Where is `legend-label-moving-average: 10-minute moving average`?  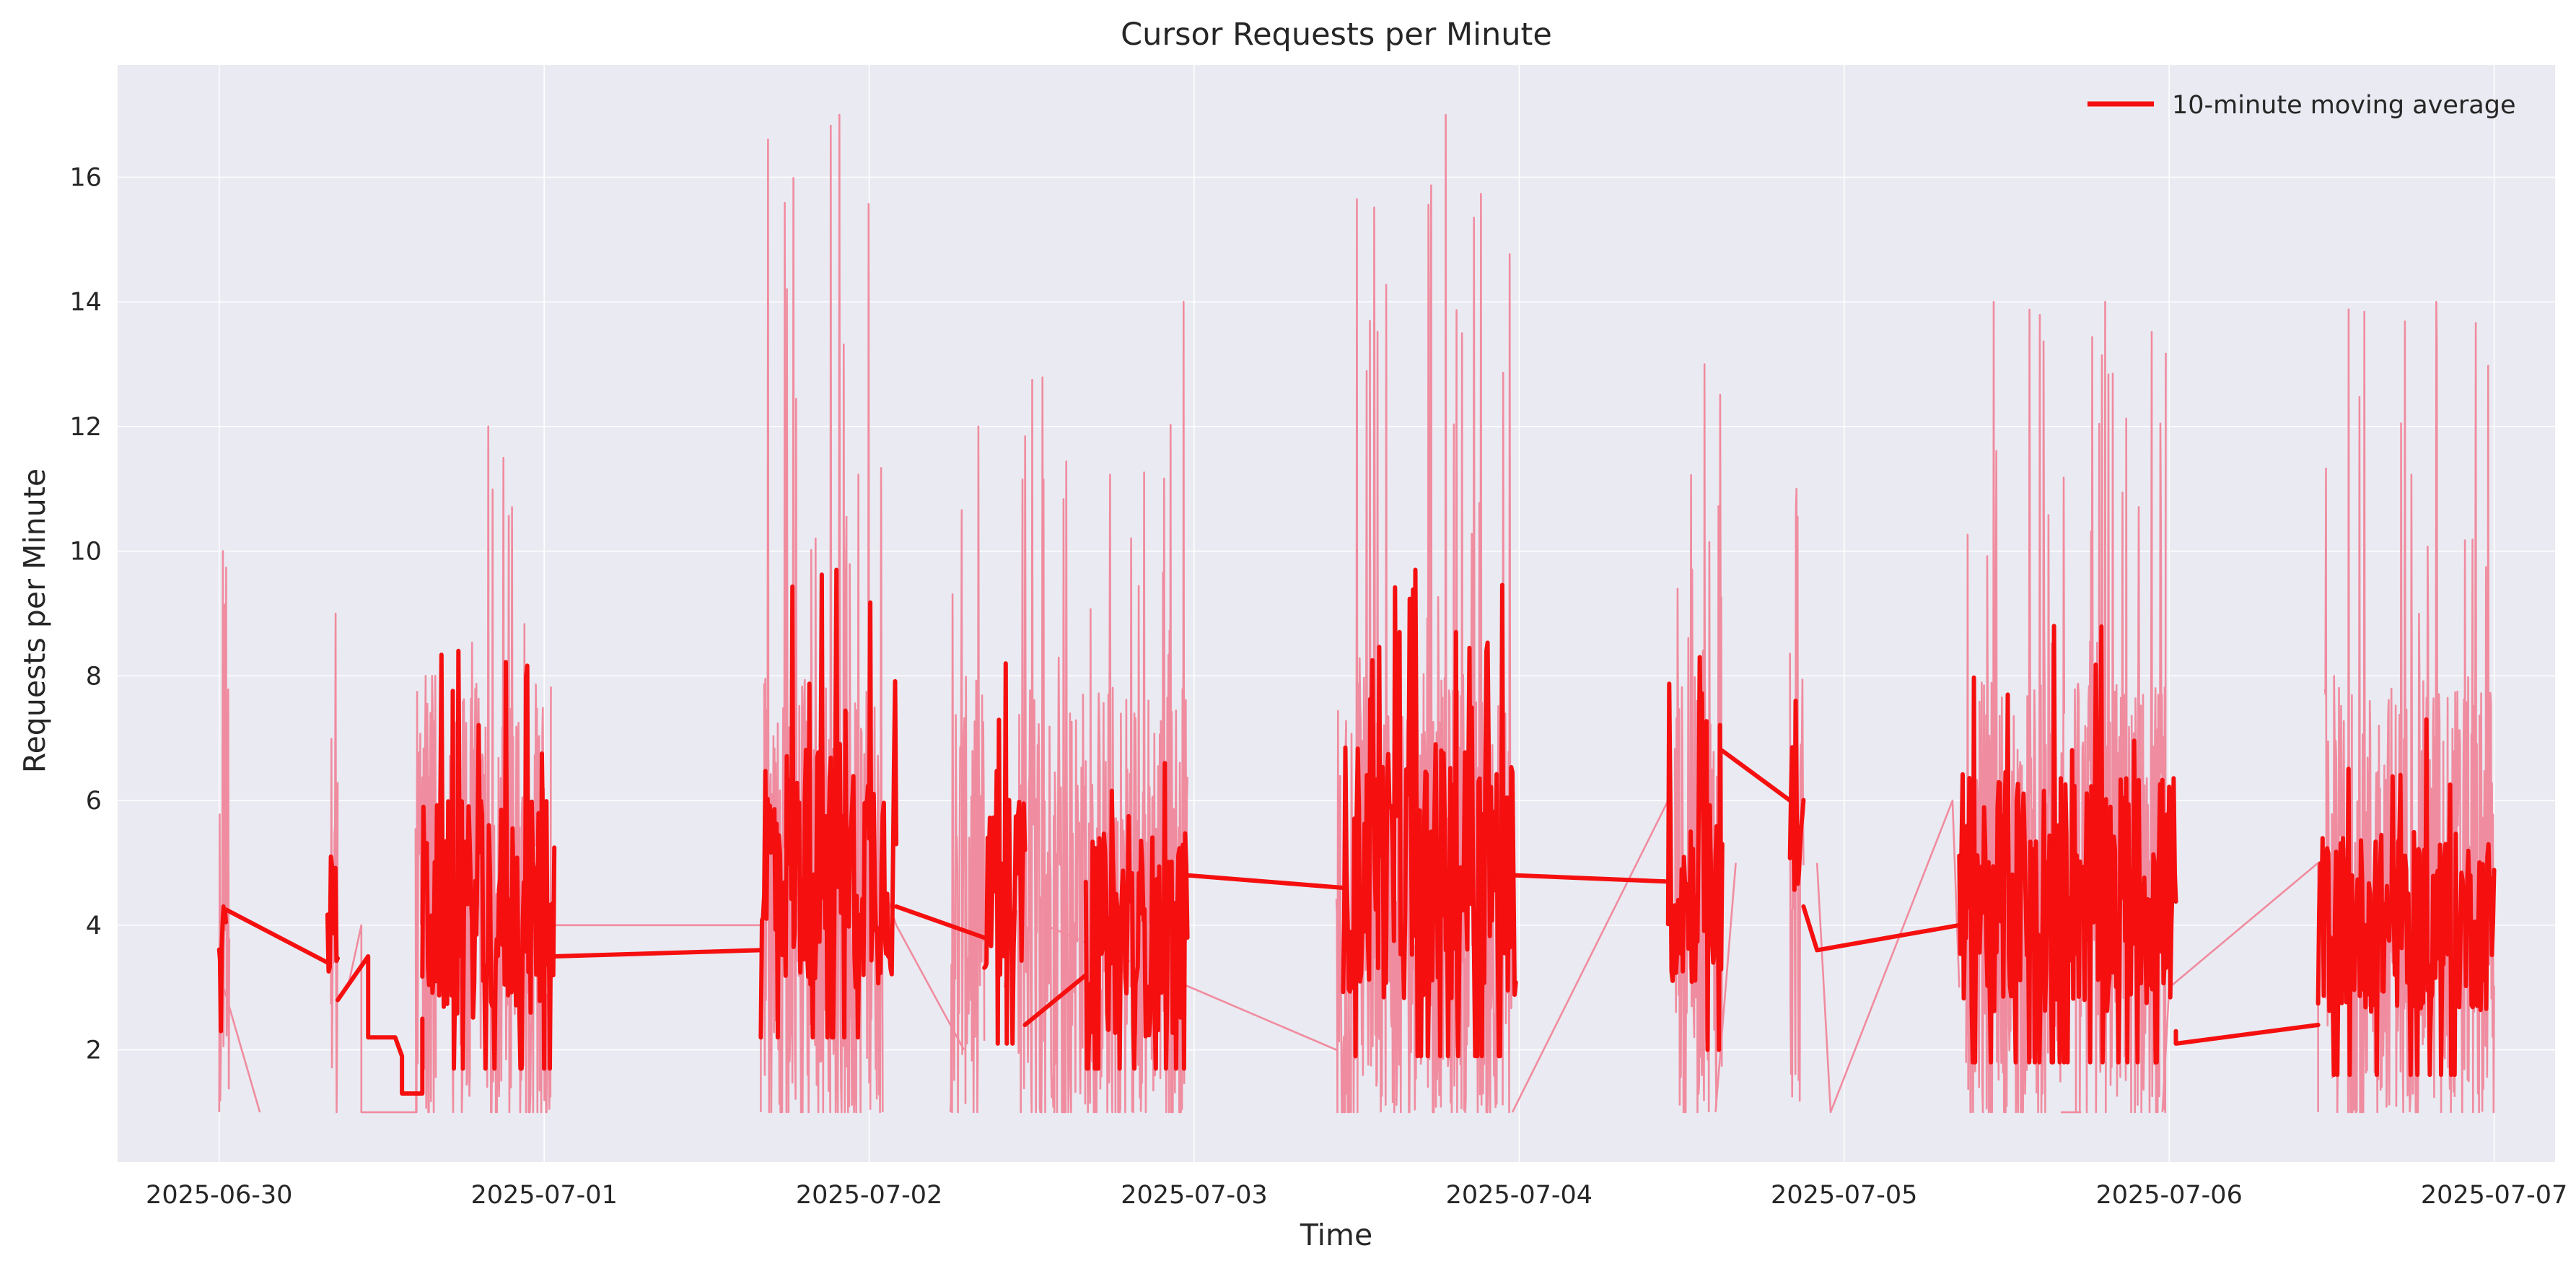 legend-label-moving-average: 10-minute moving average is located at coordinates (2343, 105).